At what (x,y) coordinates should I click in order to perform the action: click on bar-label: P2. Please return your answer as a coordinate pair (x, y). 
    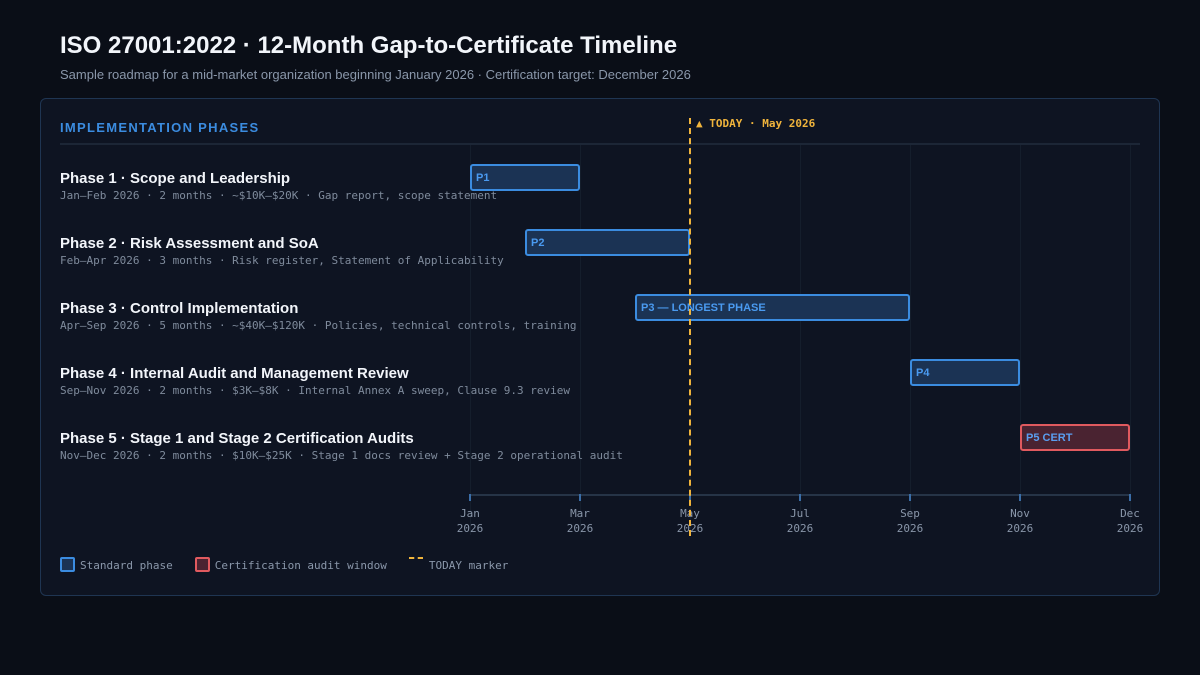
    Looking at the image, I should click on (538, 243).